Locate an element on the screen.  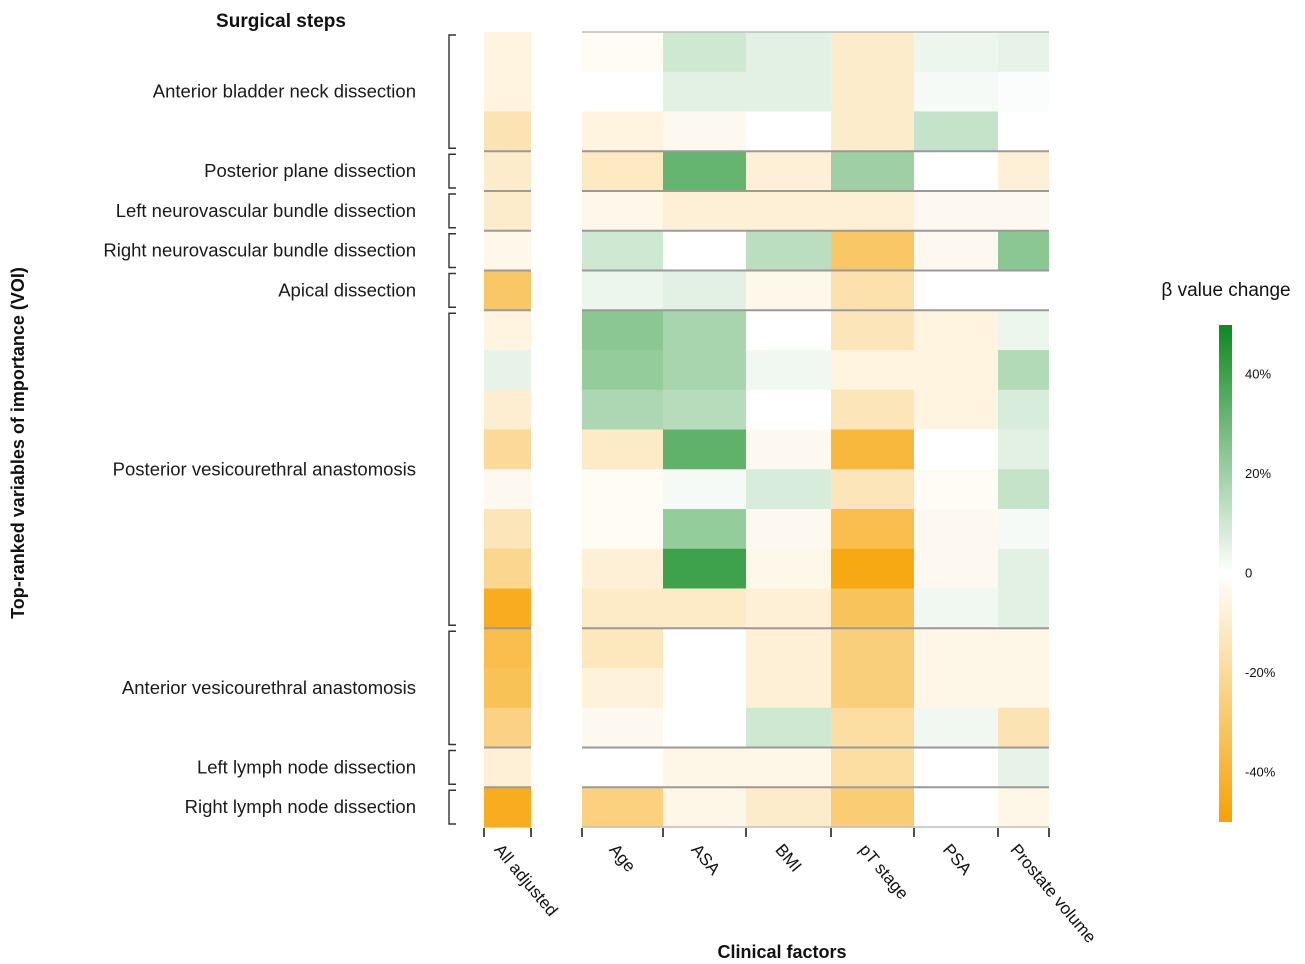
row-label: Left neurovascular bundle dissection is located at coordinates (266, 210).